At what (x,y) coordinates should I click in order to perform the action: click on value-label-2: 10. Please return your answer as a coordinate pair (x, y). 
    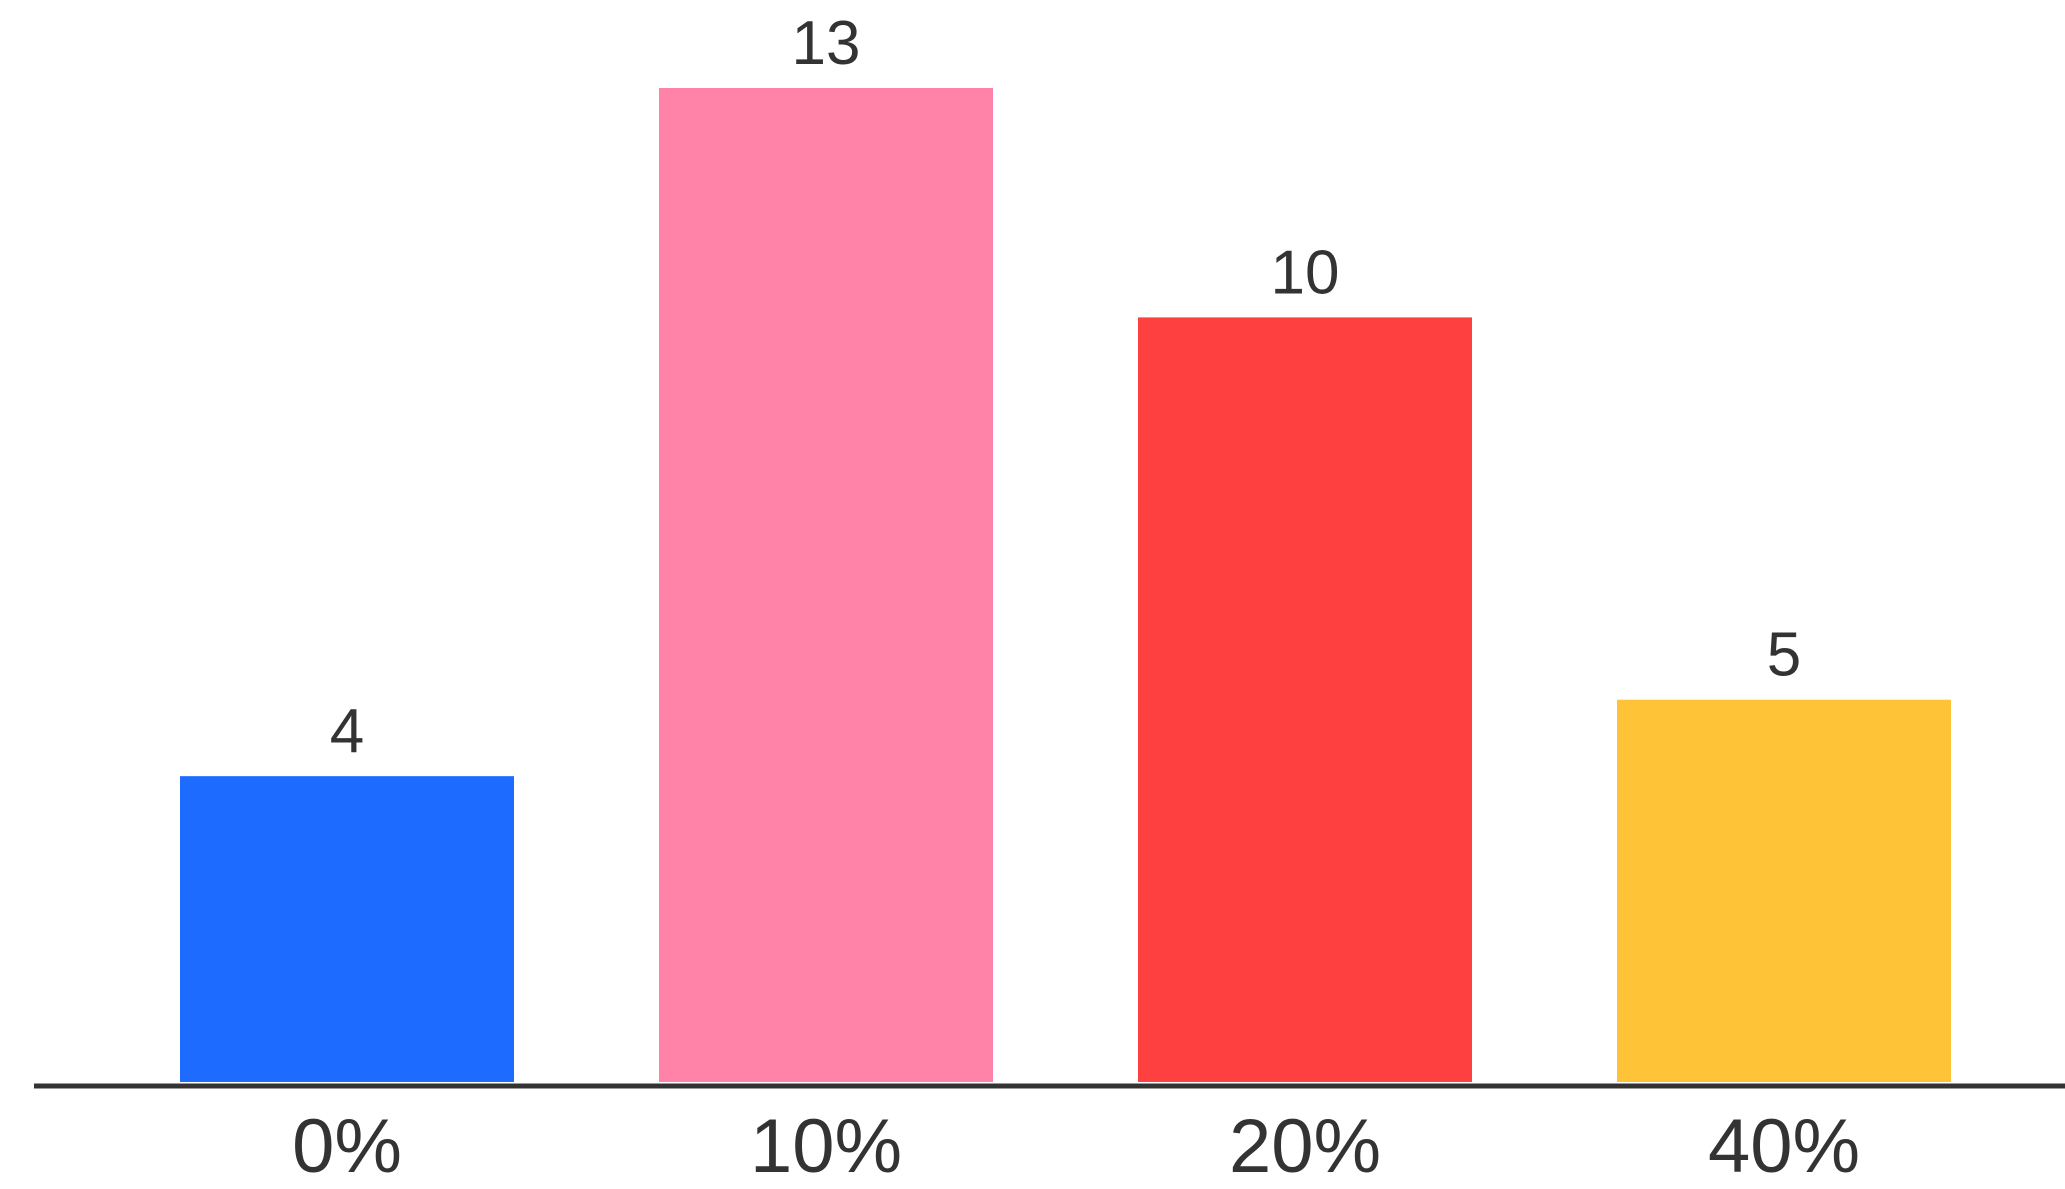
    Looking at the image, I should click on (1305, 272).